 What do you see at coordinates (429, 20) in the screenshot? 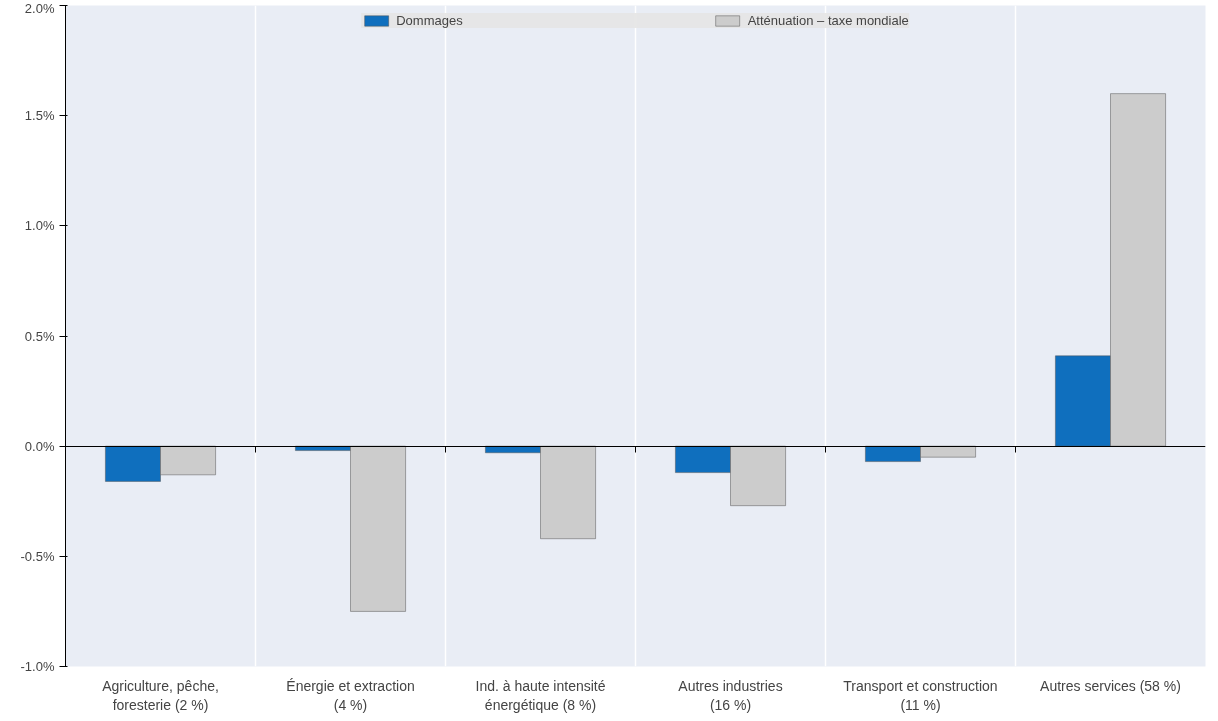
I see `legend-label: Dommages` at bounding box center [429, 20].